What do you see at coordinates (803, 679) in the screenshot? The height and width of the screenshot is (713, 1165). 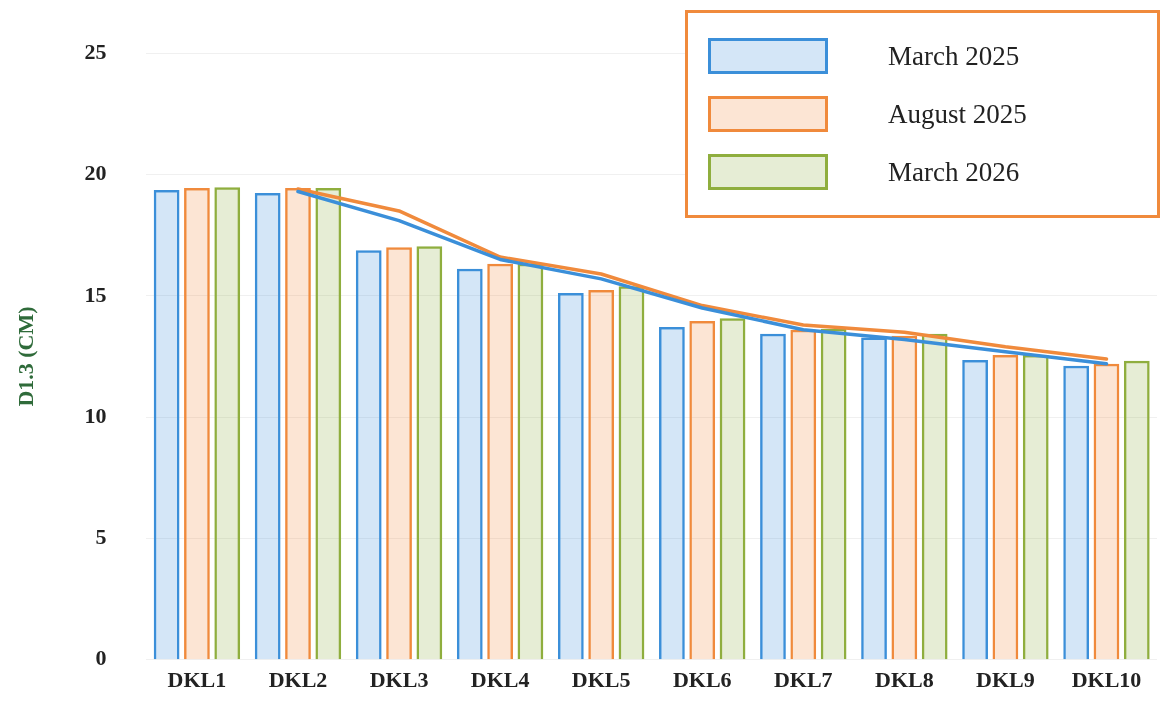 I see `x-tick-label: DKL7` at bounding box center [803, 679].